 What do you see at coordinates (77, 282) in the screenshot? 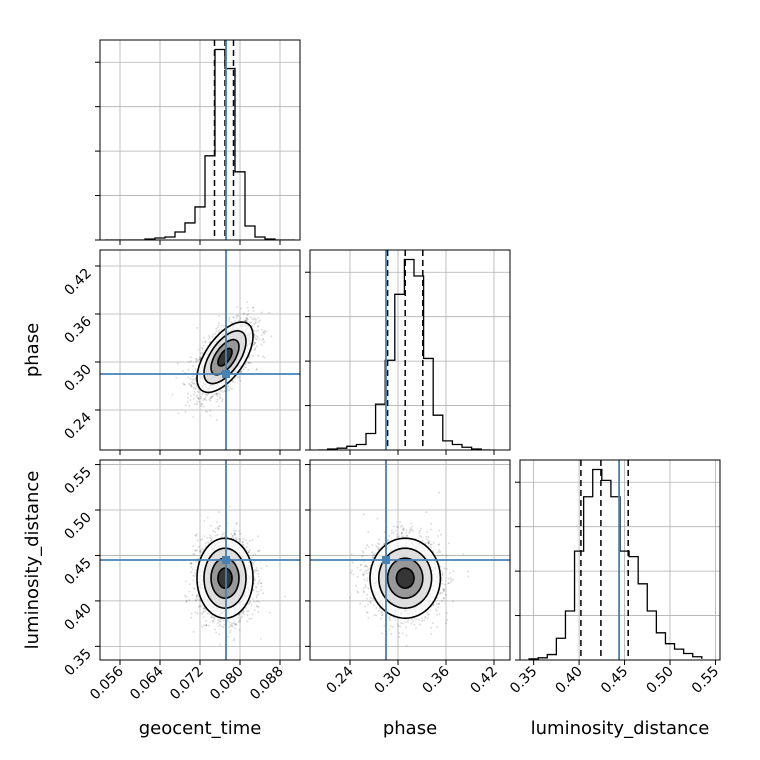
I see `y-tick-label: 0.42` at bounding box center [77, 282].